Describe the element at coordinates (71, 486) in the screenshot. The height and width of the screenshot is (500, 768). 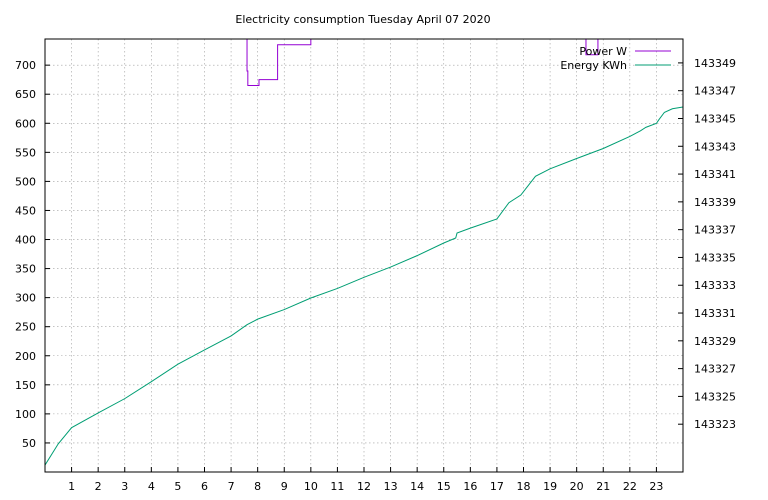
I see `x-tick-label: 1` at that location.